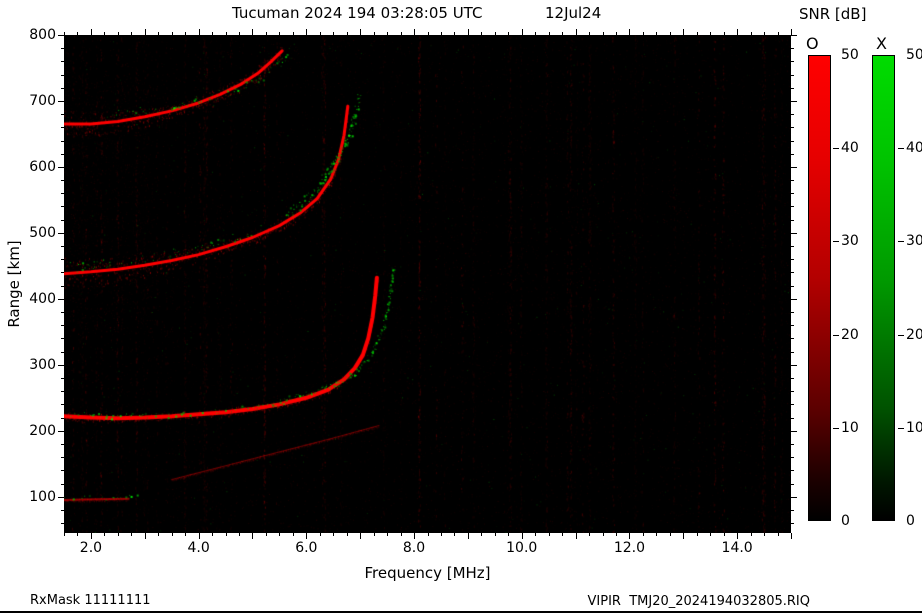 The height and width of the screenshot is (614, 922). What do you see at coordinates (812, 43) in the screenshot?
I see `o-channel-label: O` at bounding box center [812, 43].